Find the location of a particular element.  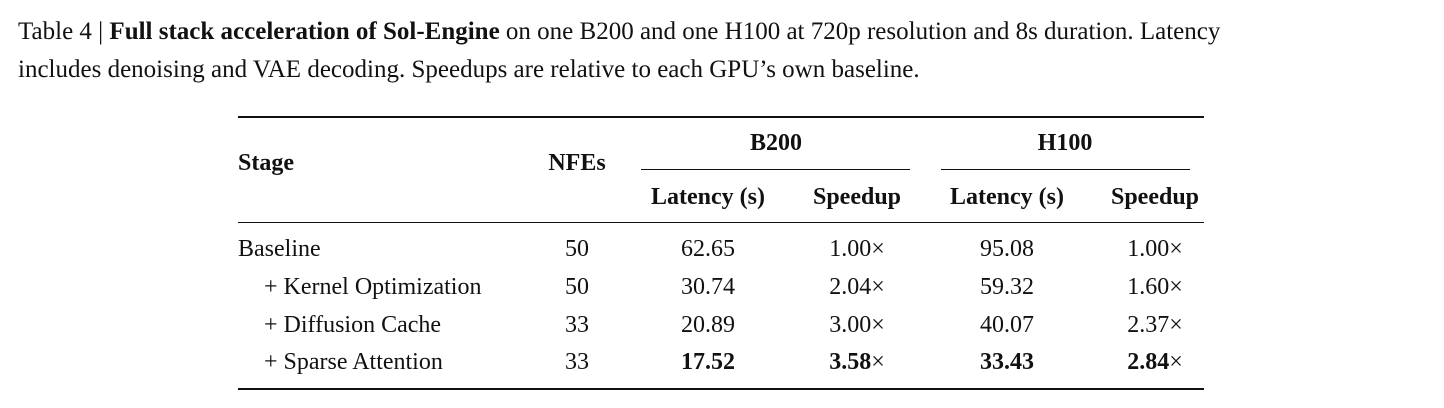

row-cache-nfes: 33 is located at coordinates (577, 325).